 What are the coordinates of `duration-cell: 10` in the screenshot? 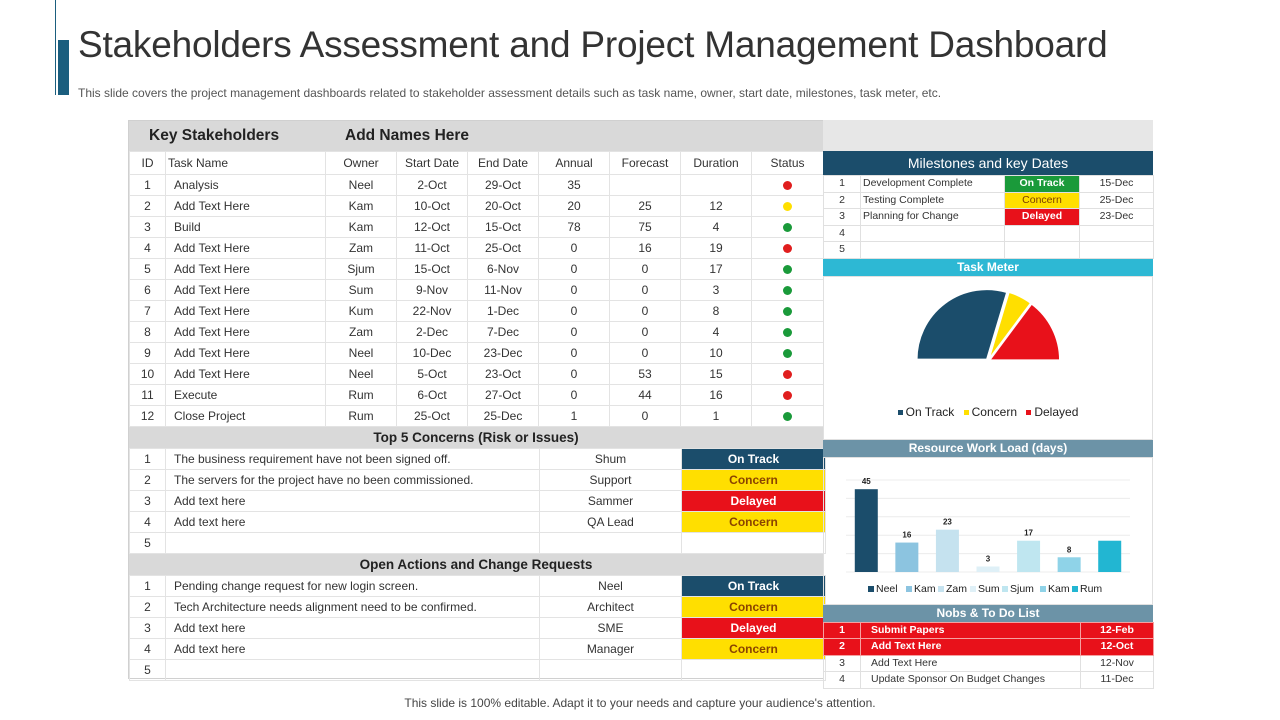 It's located at (716, 353).